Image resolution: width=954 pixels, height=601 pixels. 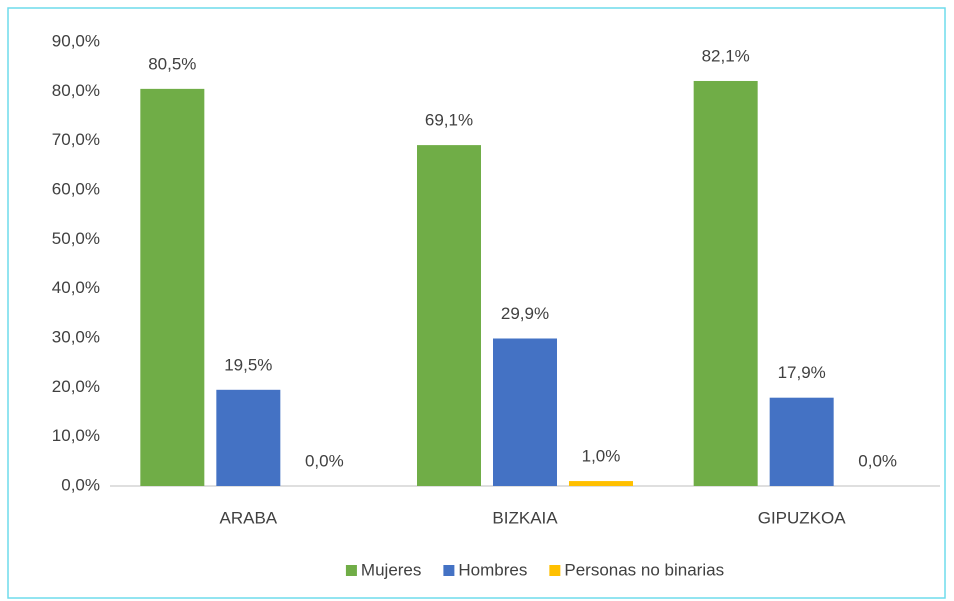 I want to click on value-label: 80,5%, so click(x=172, y=63).